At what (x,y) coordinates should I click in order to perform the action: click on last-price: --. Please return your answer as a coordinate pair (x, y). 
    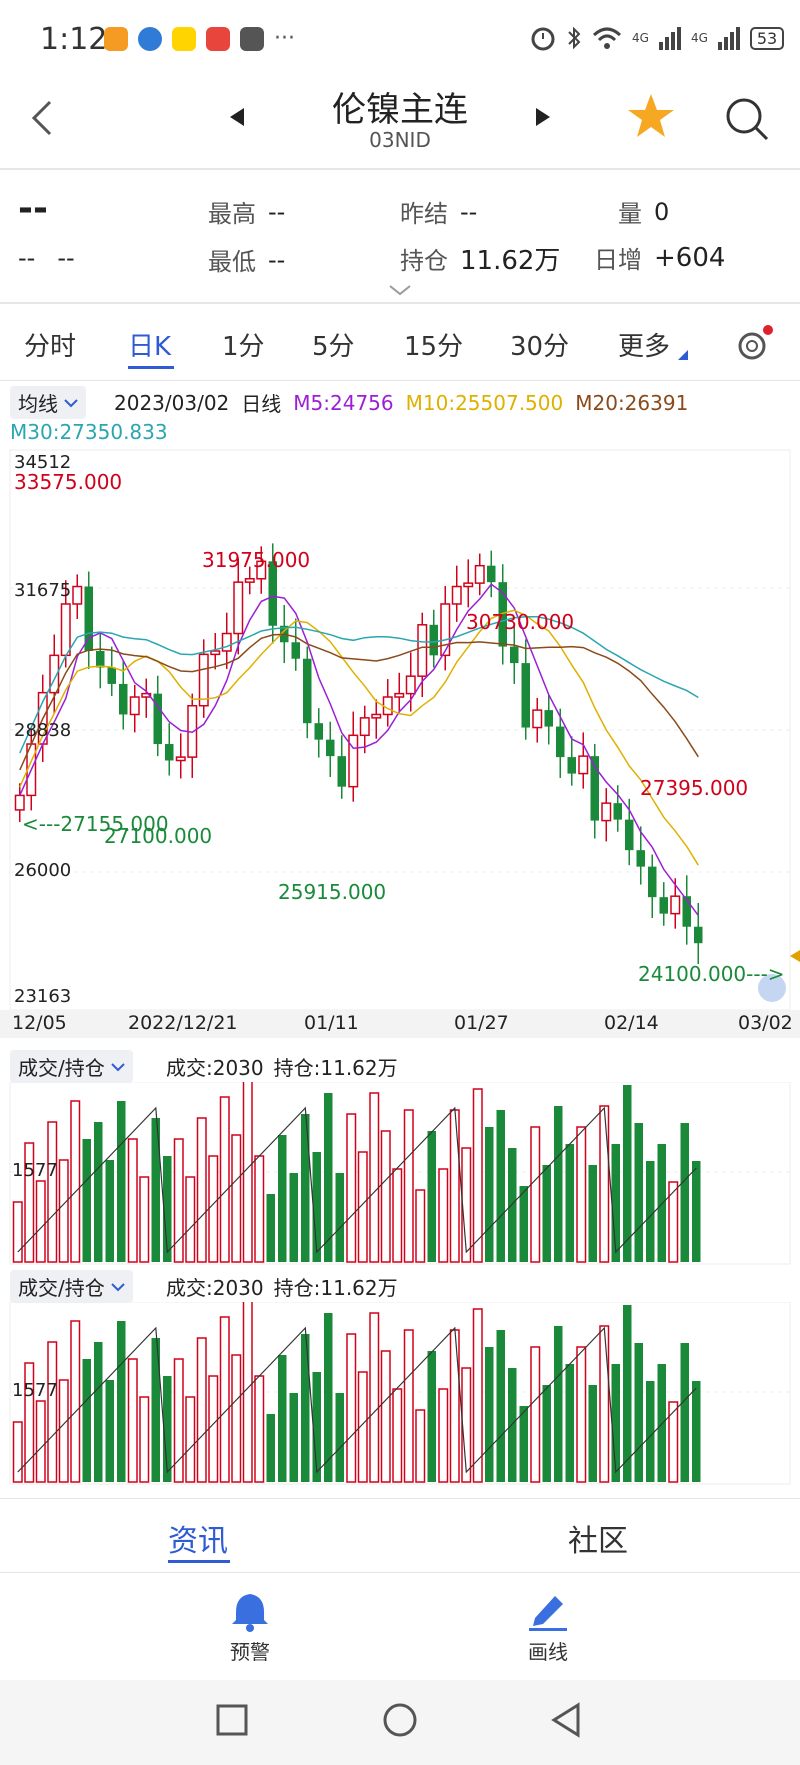
    Looking at the image, I should click on (33, 208).